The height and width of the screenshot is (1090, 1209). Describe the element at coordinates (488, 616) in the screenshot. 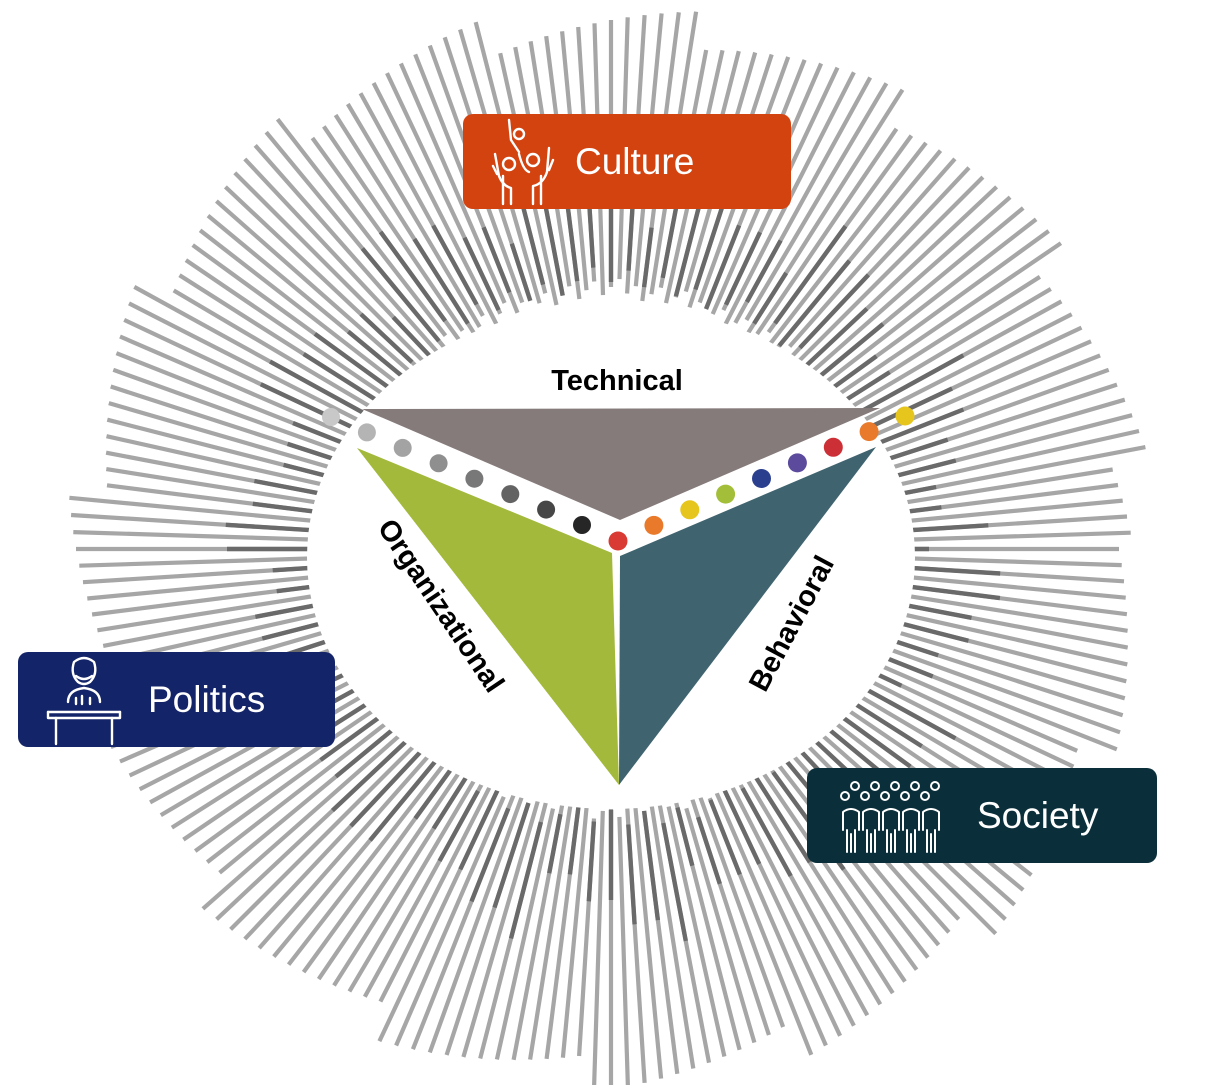

I see `organizational-face` at that location.